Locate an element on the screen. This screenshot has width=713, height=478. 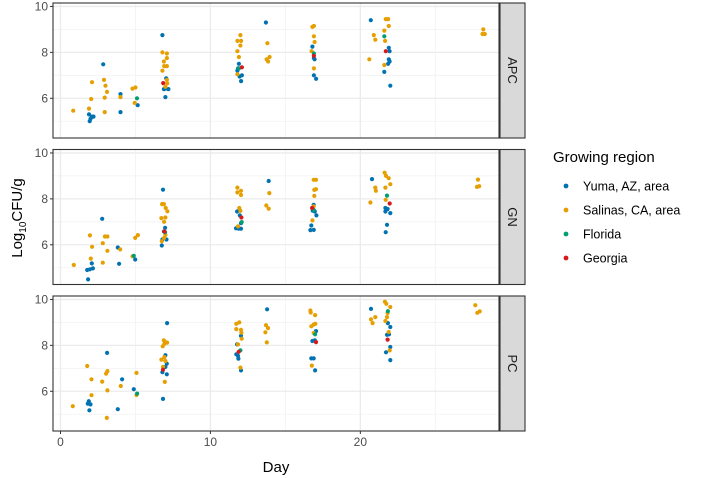
legend-label: Yuma, AZ, area is located at coordinates (626, 187).